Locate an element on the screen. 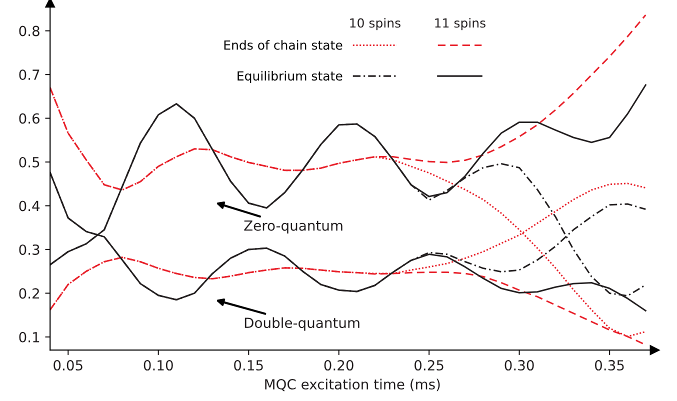 This screenshot has width=677, height=401. annotation: 11 spins is located at coordinates (460, 24).